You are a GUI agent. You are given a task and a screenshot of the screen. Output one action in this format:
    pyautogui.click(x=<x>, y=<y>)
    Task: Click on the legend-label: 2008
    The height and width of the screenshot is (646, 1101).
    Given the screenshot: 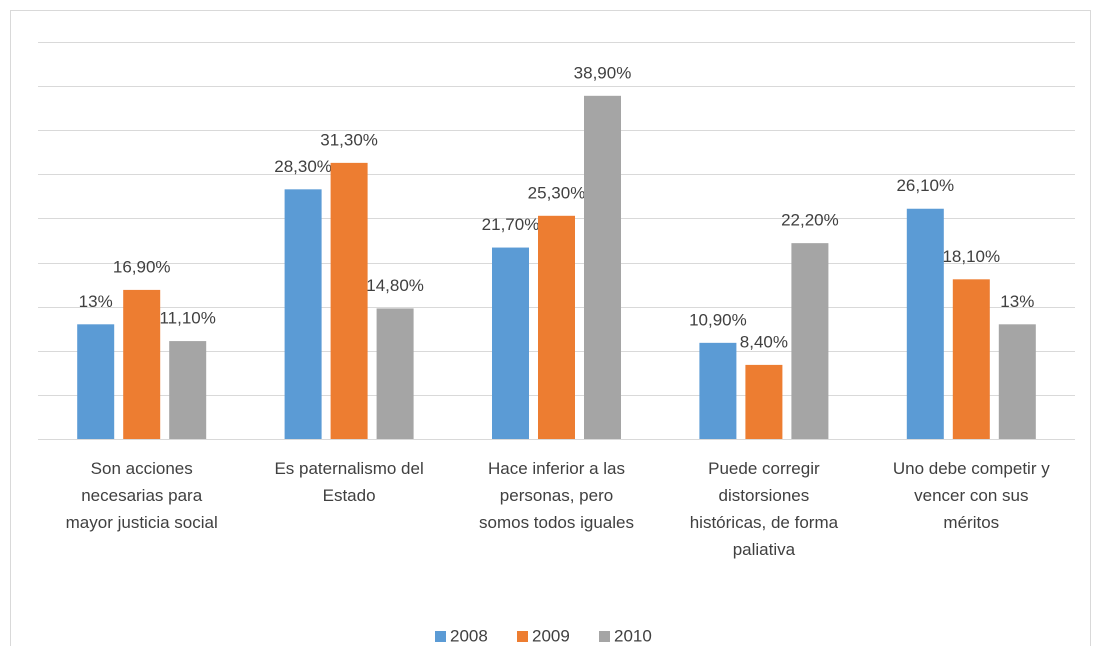 What is the action you would take?
    pyautogui.click(x=469, y=635)
    